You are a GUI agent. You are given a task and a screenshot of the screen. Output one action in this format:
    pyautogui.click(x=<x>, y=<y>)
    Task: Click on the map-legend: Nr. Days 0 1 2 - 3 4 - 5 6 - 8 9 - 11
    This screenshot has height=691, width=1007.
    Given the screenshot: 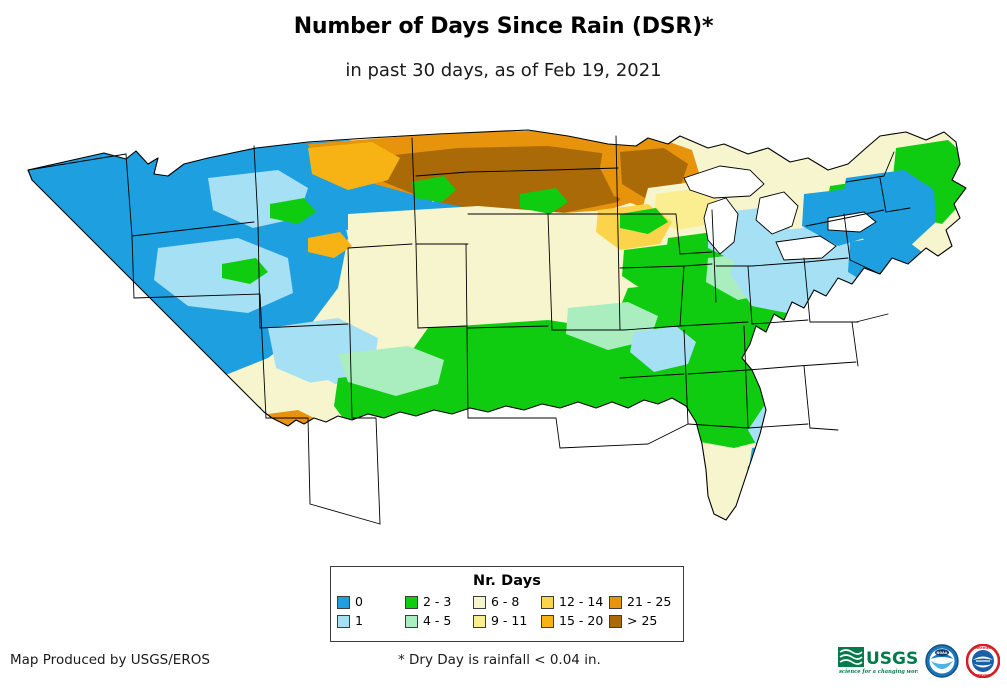 What is the action you would take?
    pyautogui.click(x=507, y=604)
    